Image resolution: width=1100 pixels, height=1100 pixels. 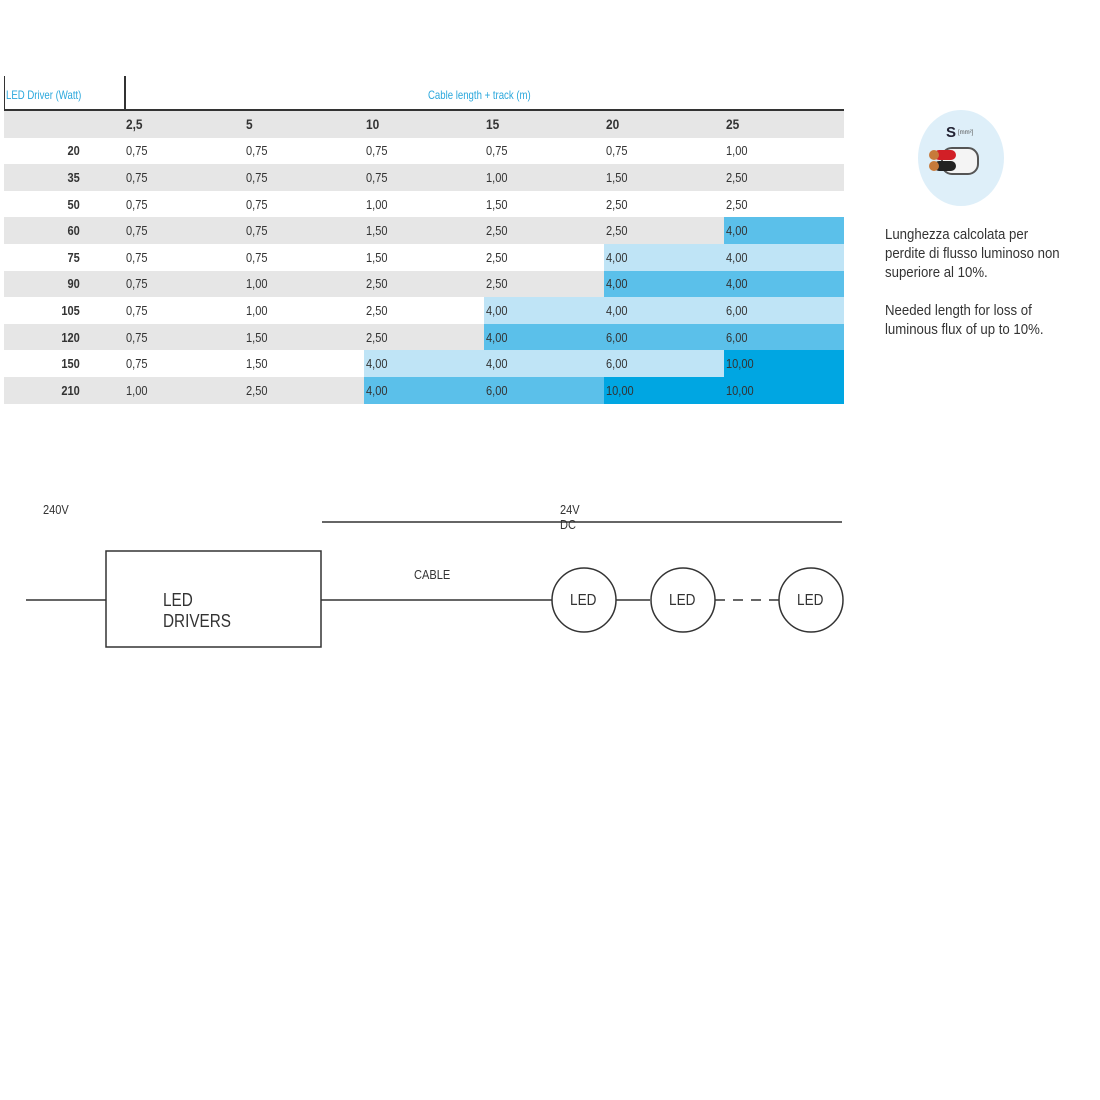 I want to click on table-row: 20 0,75 0,75 0,75 0,75 0,75 1,00, so click(x=424, y=151).